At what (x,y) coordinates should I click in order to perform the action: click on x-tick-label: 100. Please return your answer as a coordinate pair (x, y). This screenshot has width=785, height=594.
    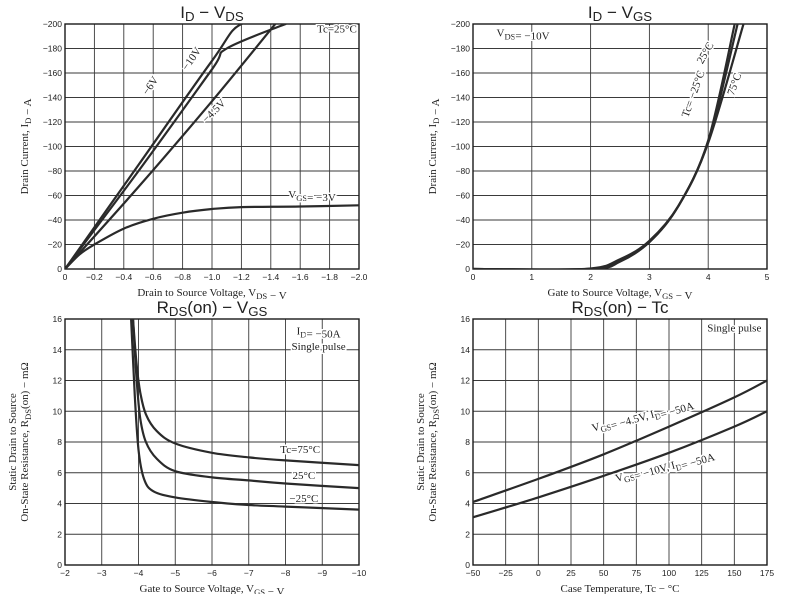
    Looking at the image, I should click on (669, 573).